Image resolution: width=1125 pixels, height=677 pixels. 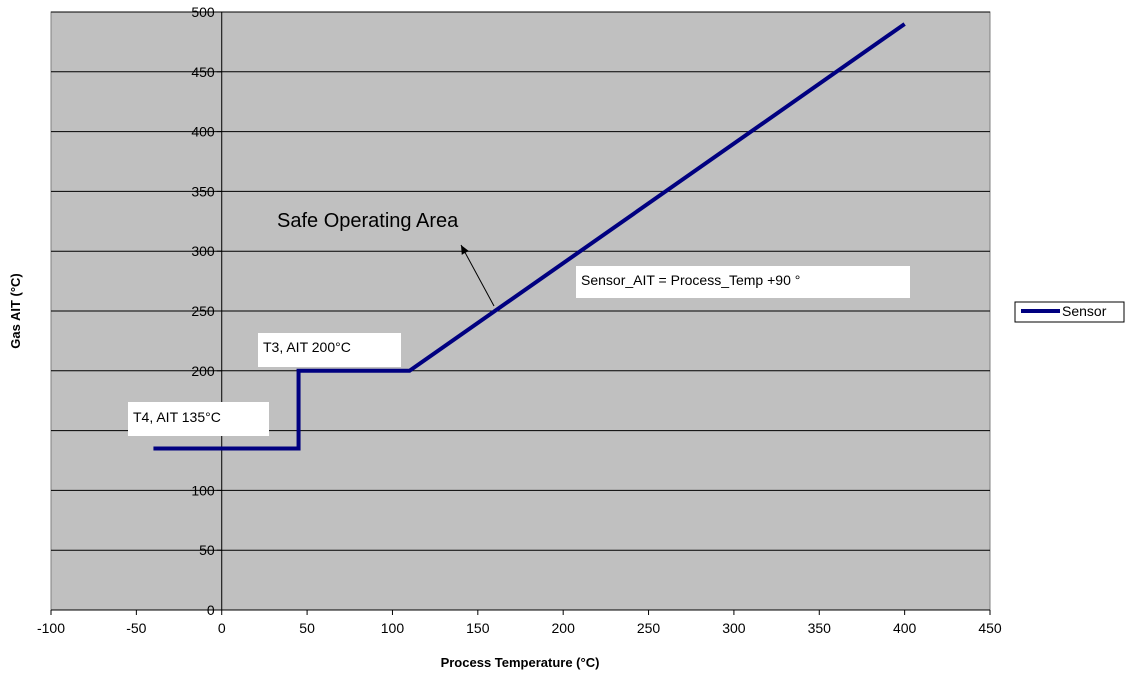 I want to click on y-tick-label: 450, so click(x=203, y=72).